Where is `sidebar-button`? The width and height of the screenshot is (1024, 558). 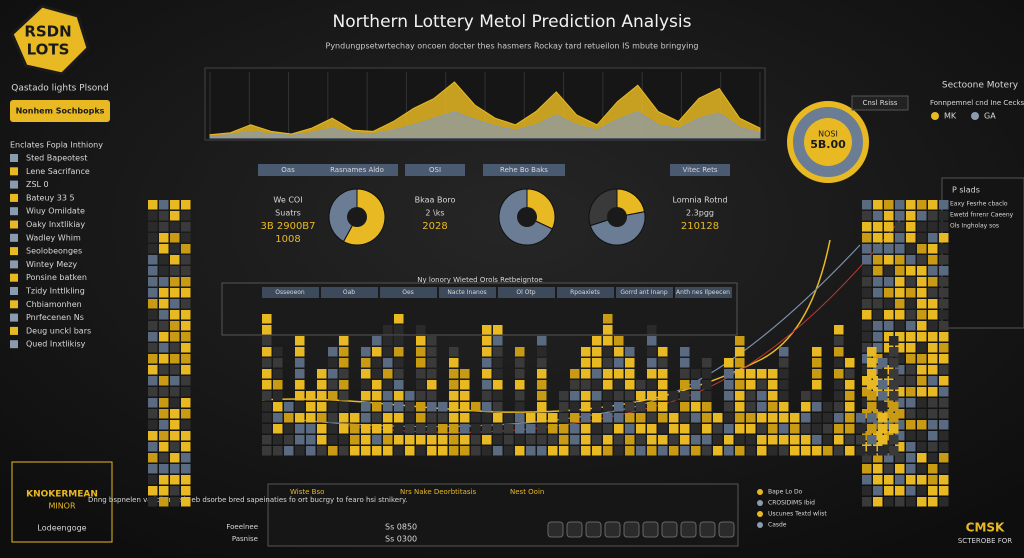
sidebar-button is located at coordinates (60, 111).